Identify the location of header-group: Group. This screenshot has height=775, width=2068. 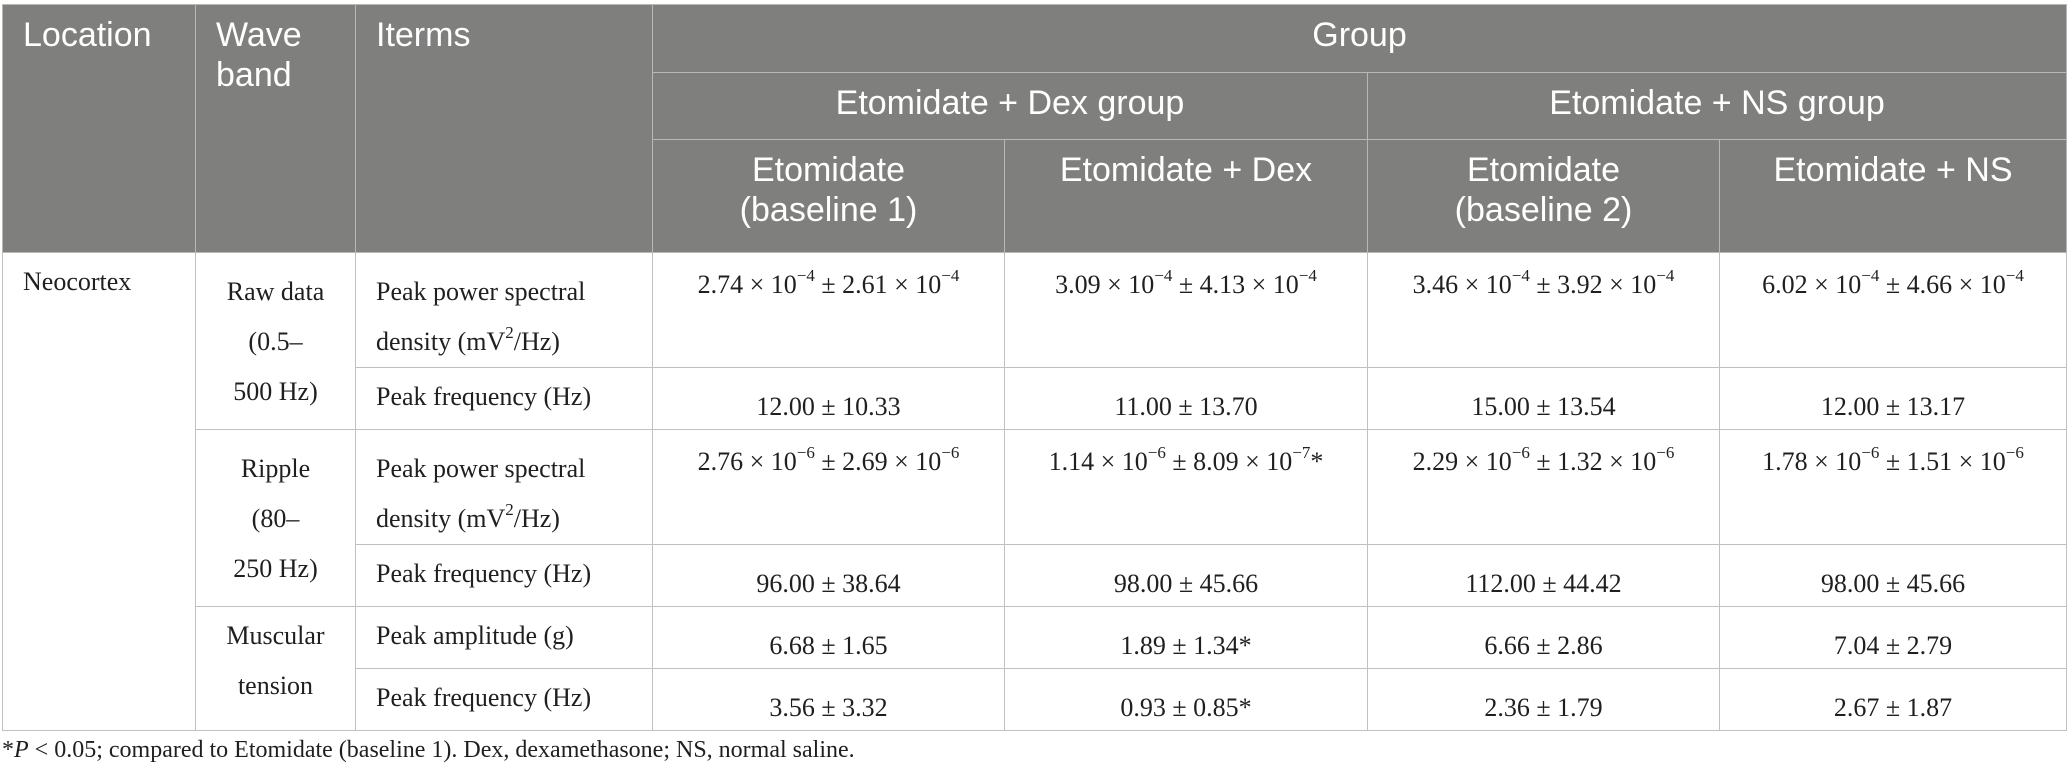
(1359, 38).